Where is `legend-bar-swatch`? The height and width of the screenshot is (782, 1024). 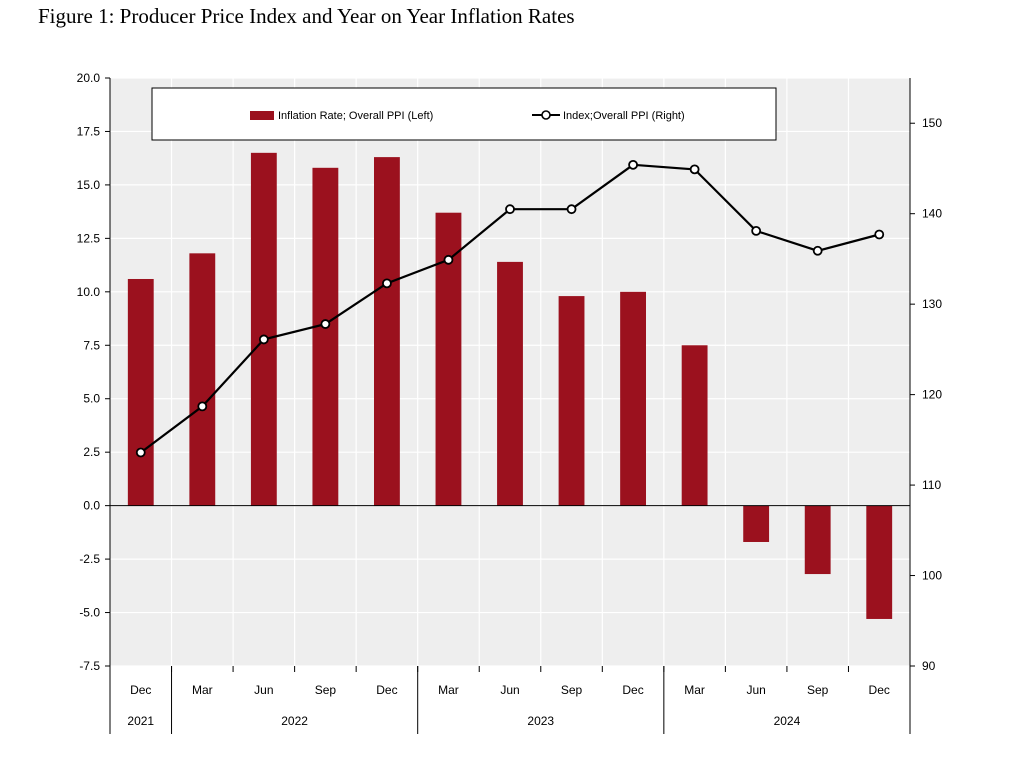
legend-bar-swatch is located at coordinates (262, 115).